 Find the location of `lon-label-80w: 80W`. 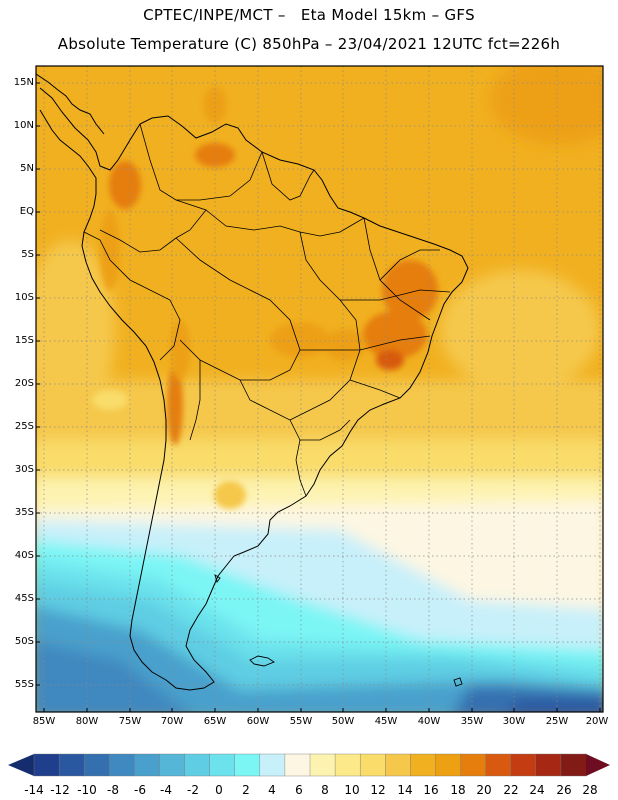

lon-label-80w: 80W is located at coordinates (87, 721).